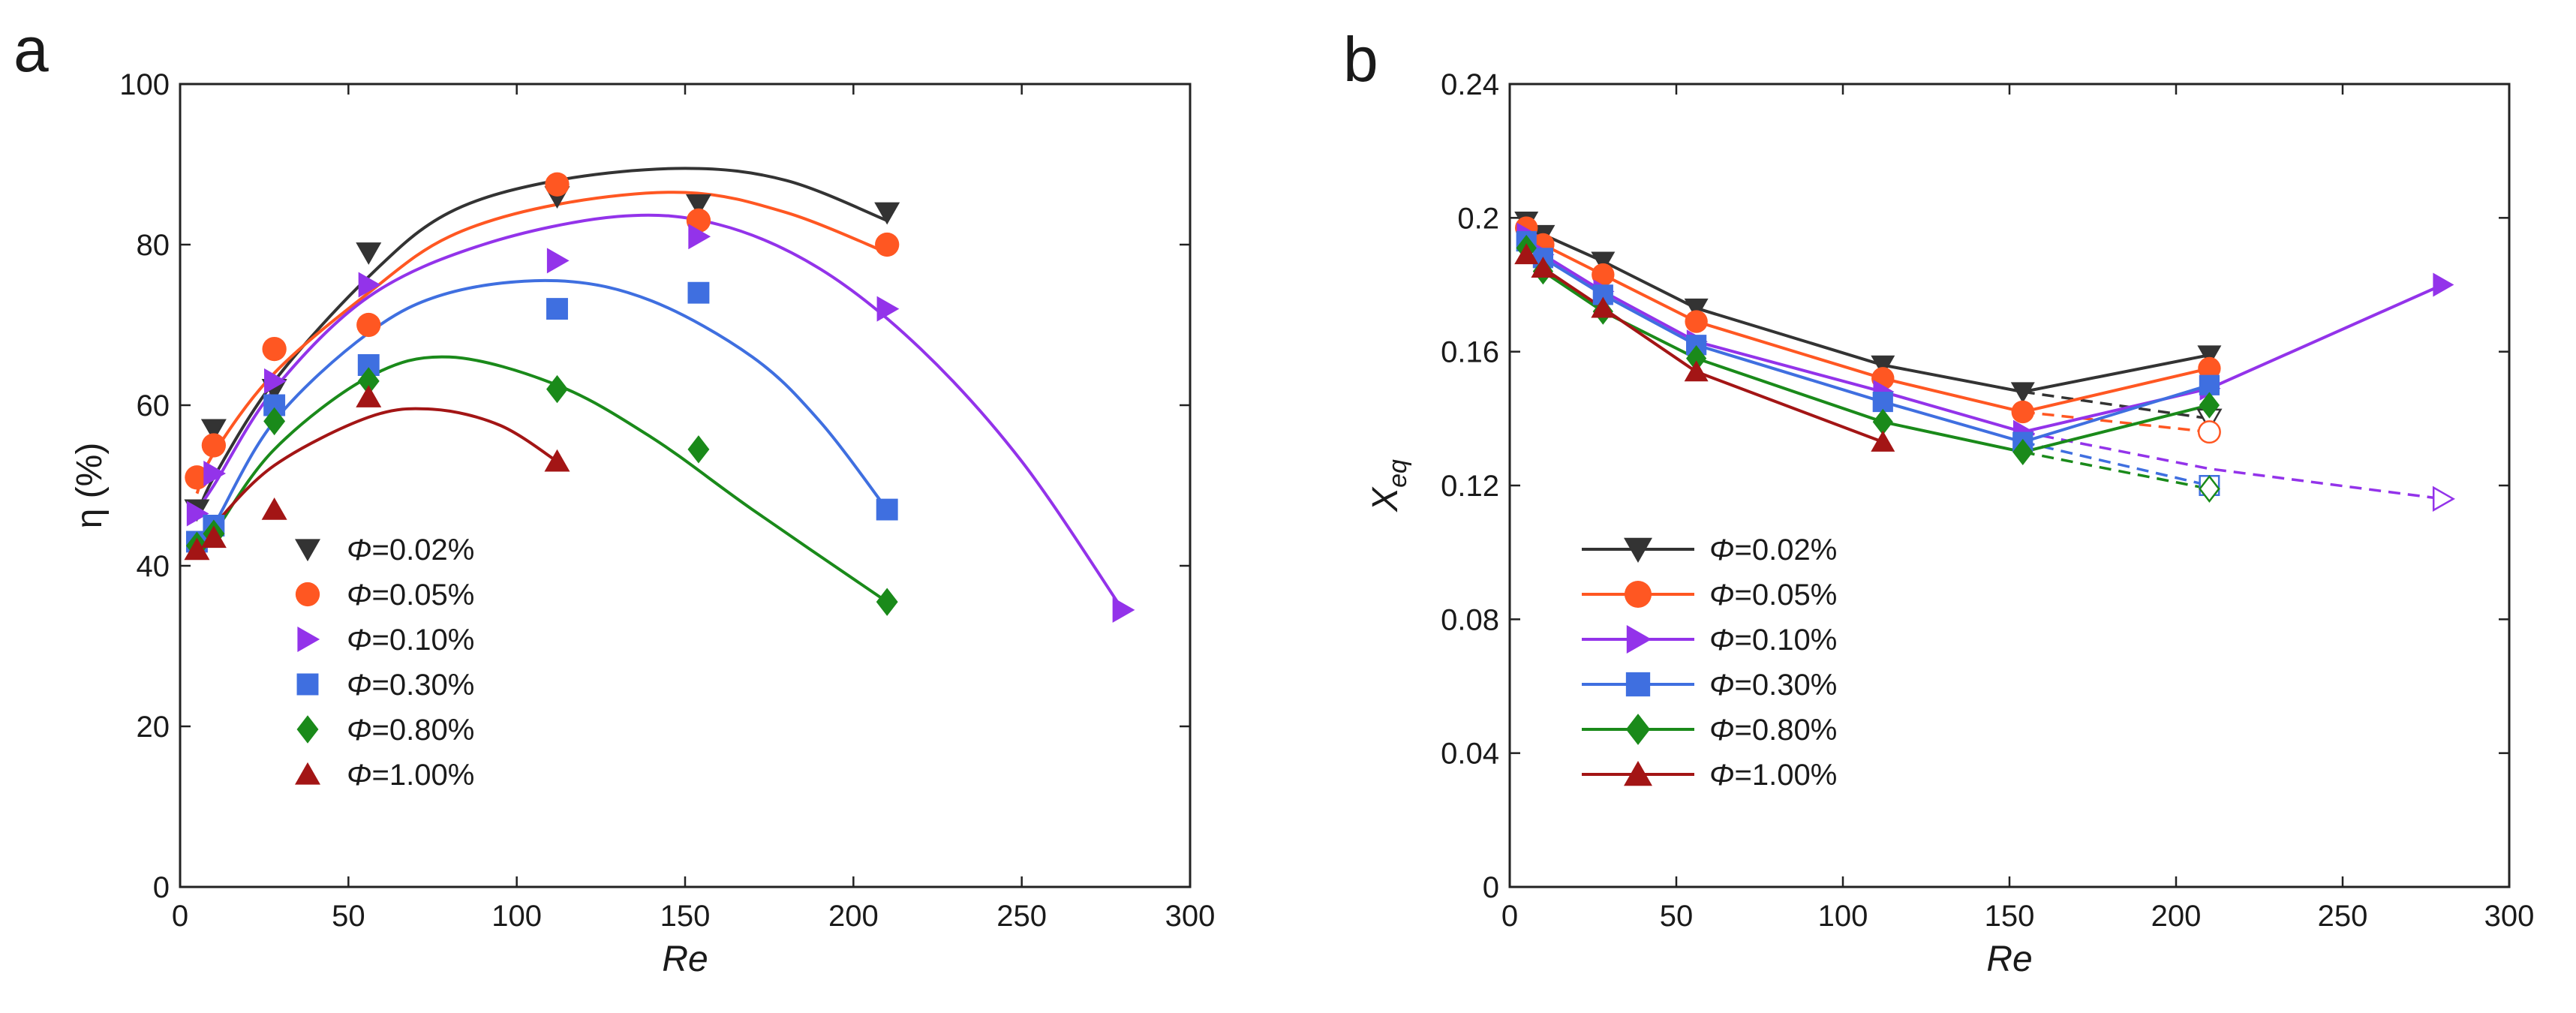 This screenshot has width=2576, height=1013. Describe the element at coordinates (1389, 486) in the screenshot. I see `y-axis-title-b: Xeq` at that location.